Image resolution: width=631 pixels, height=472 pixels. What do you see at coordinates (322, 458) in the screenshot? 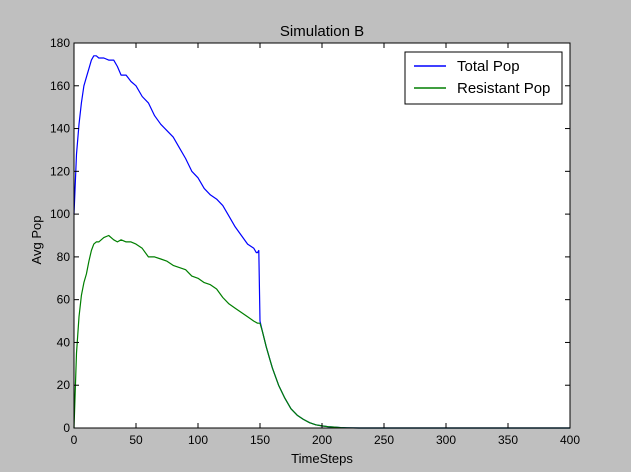
I see `x-axis-label: TimeSteps` at bounding box center [322, 458].